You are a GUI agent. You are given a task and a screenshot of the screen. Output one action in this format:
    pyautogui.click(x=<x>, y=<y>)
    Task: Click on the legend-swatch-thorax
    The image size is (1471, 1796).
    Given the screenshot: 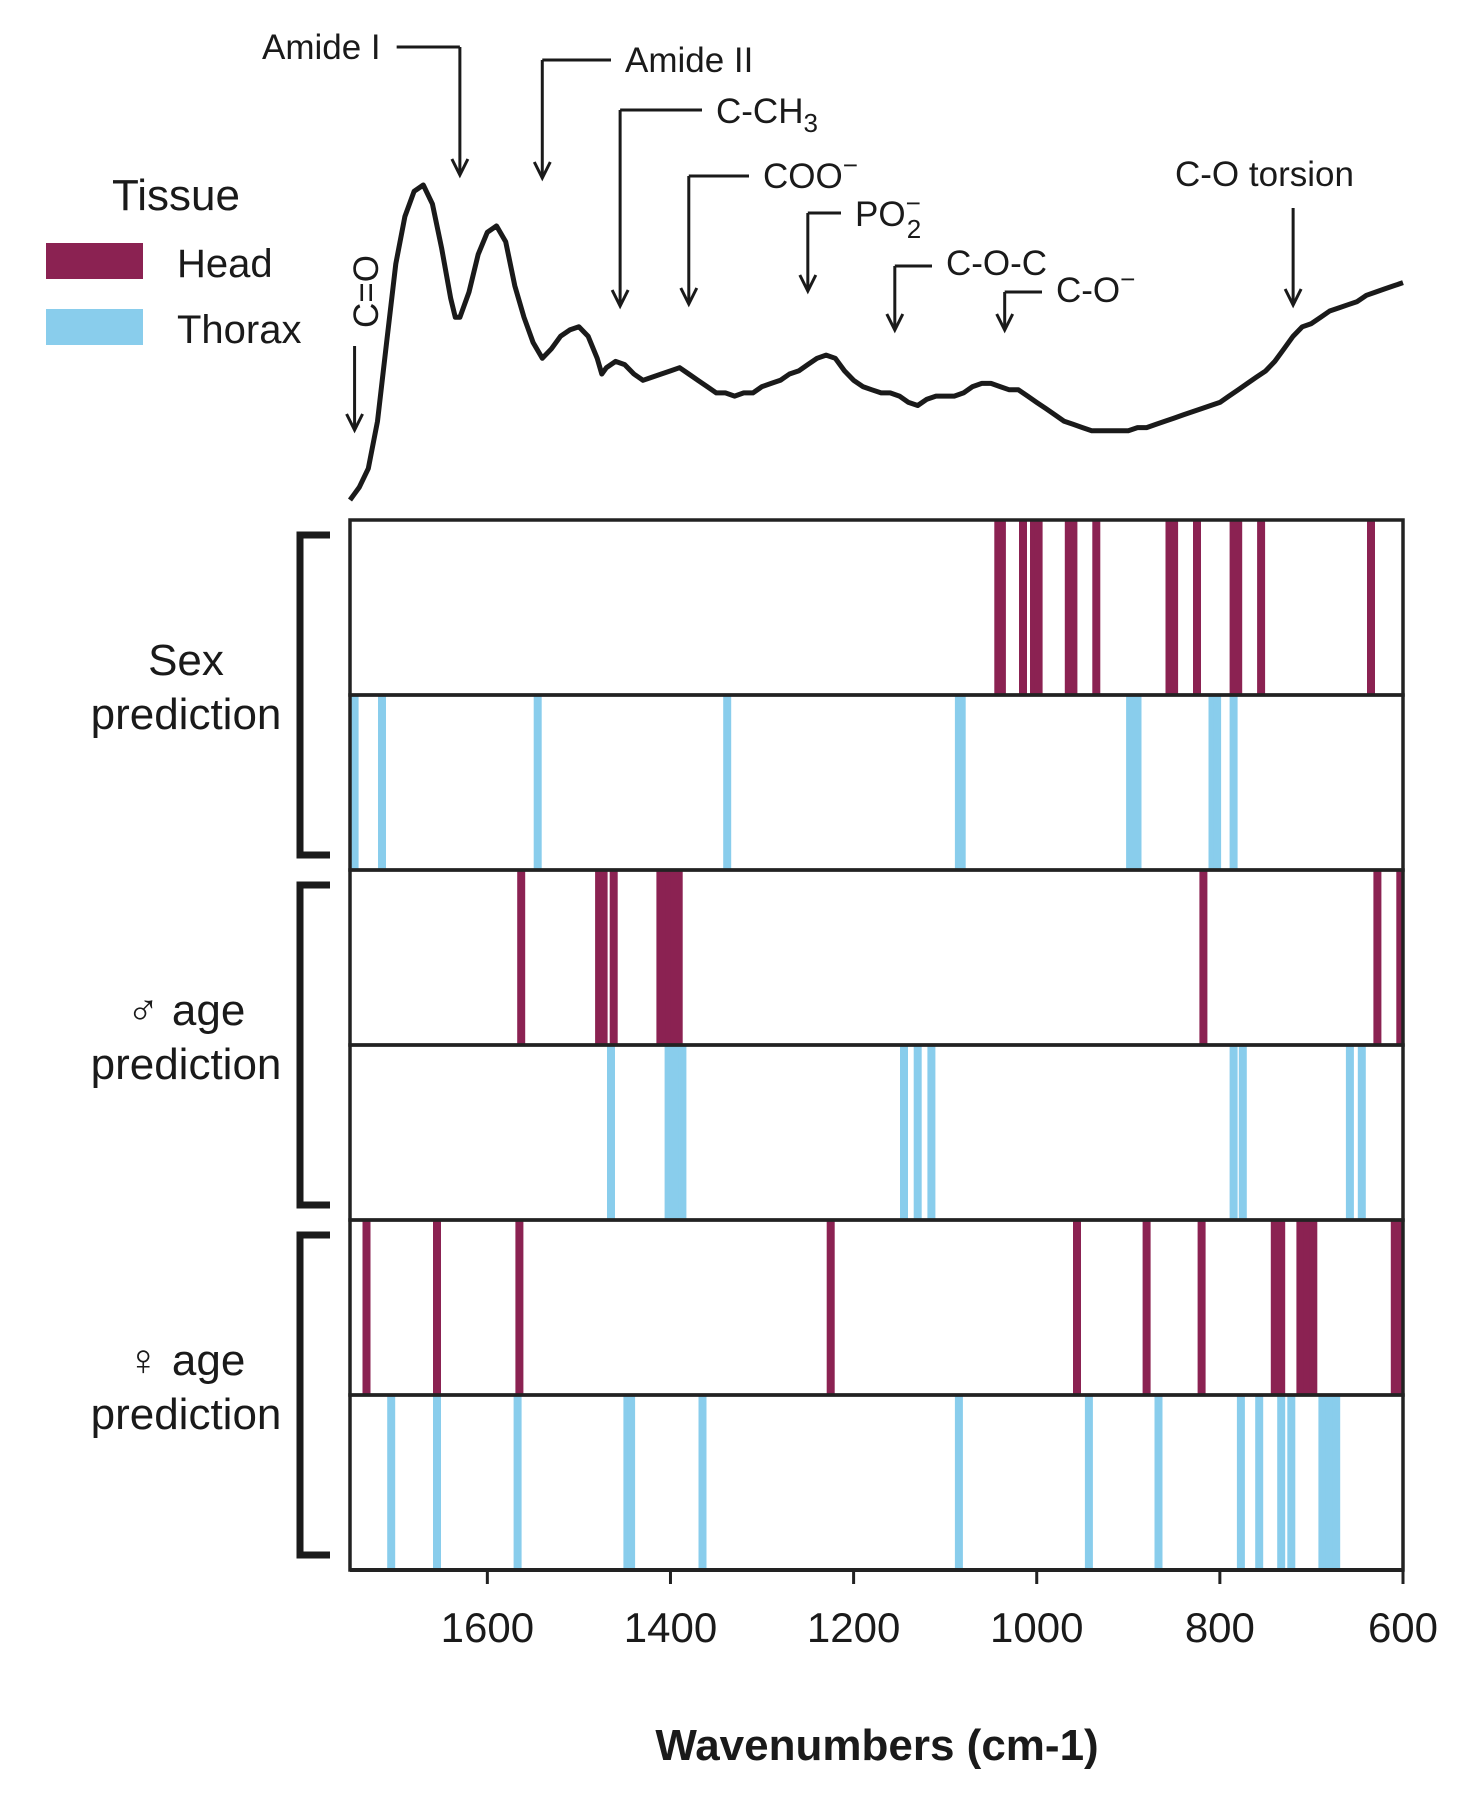 What is the action you would take?
    pyautogui.click(x=94, y=327)
    